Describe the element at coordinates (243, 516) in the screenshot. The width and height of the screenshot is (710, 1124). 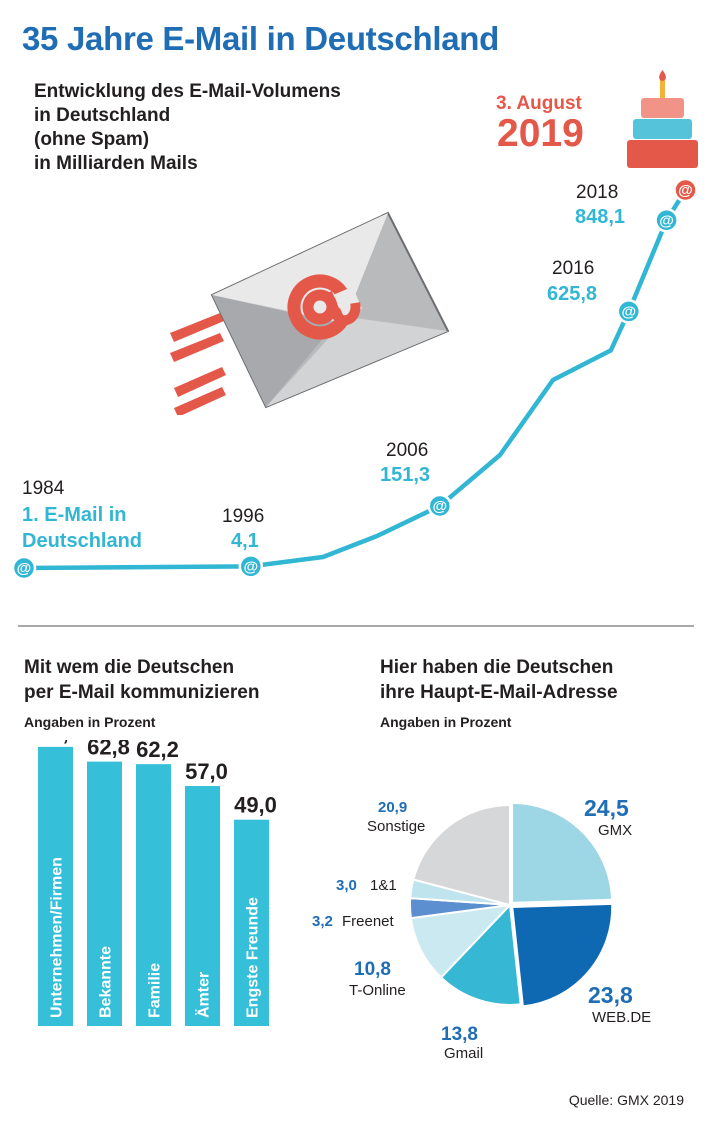
I see `year-label-1996: 1996` at that location.